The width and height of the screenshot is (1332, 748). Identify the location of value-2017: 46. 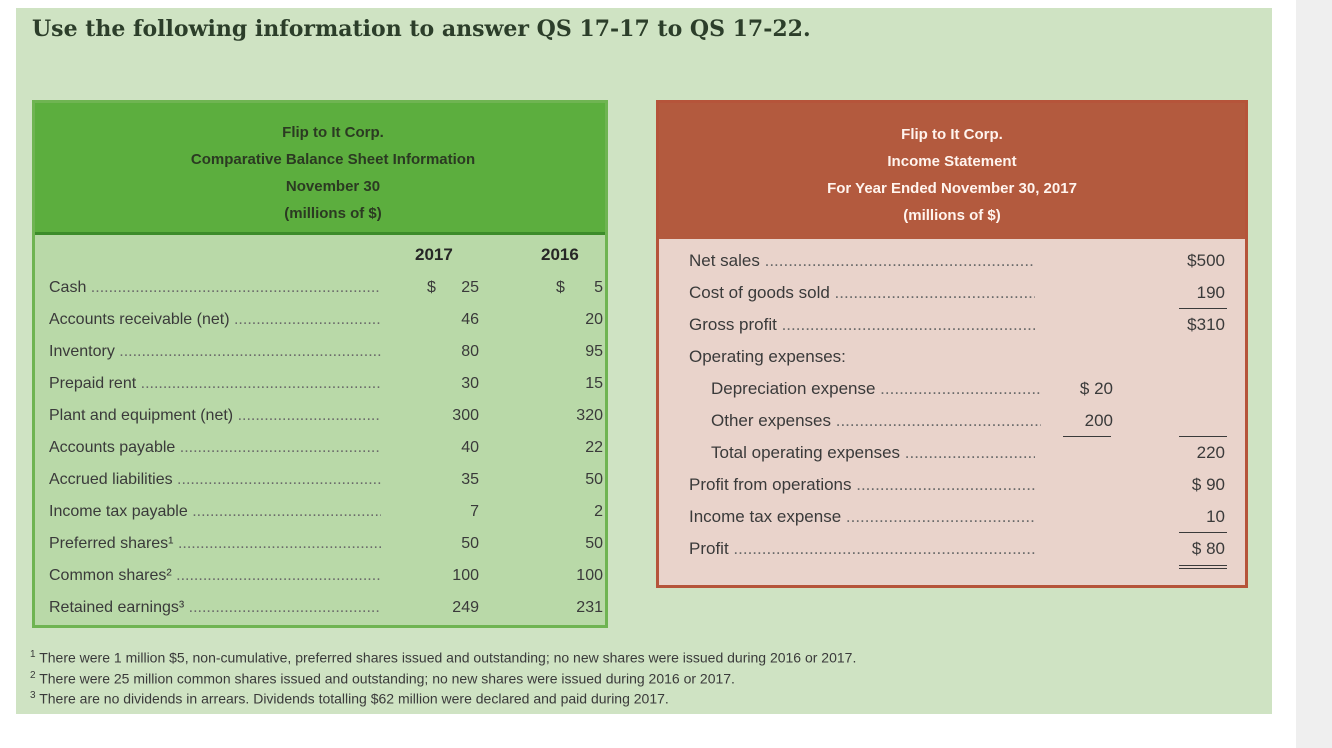
(470, 319).